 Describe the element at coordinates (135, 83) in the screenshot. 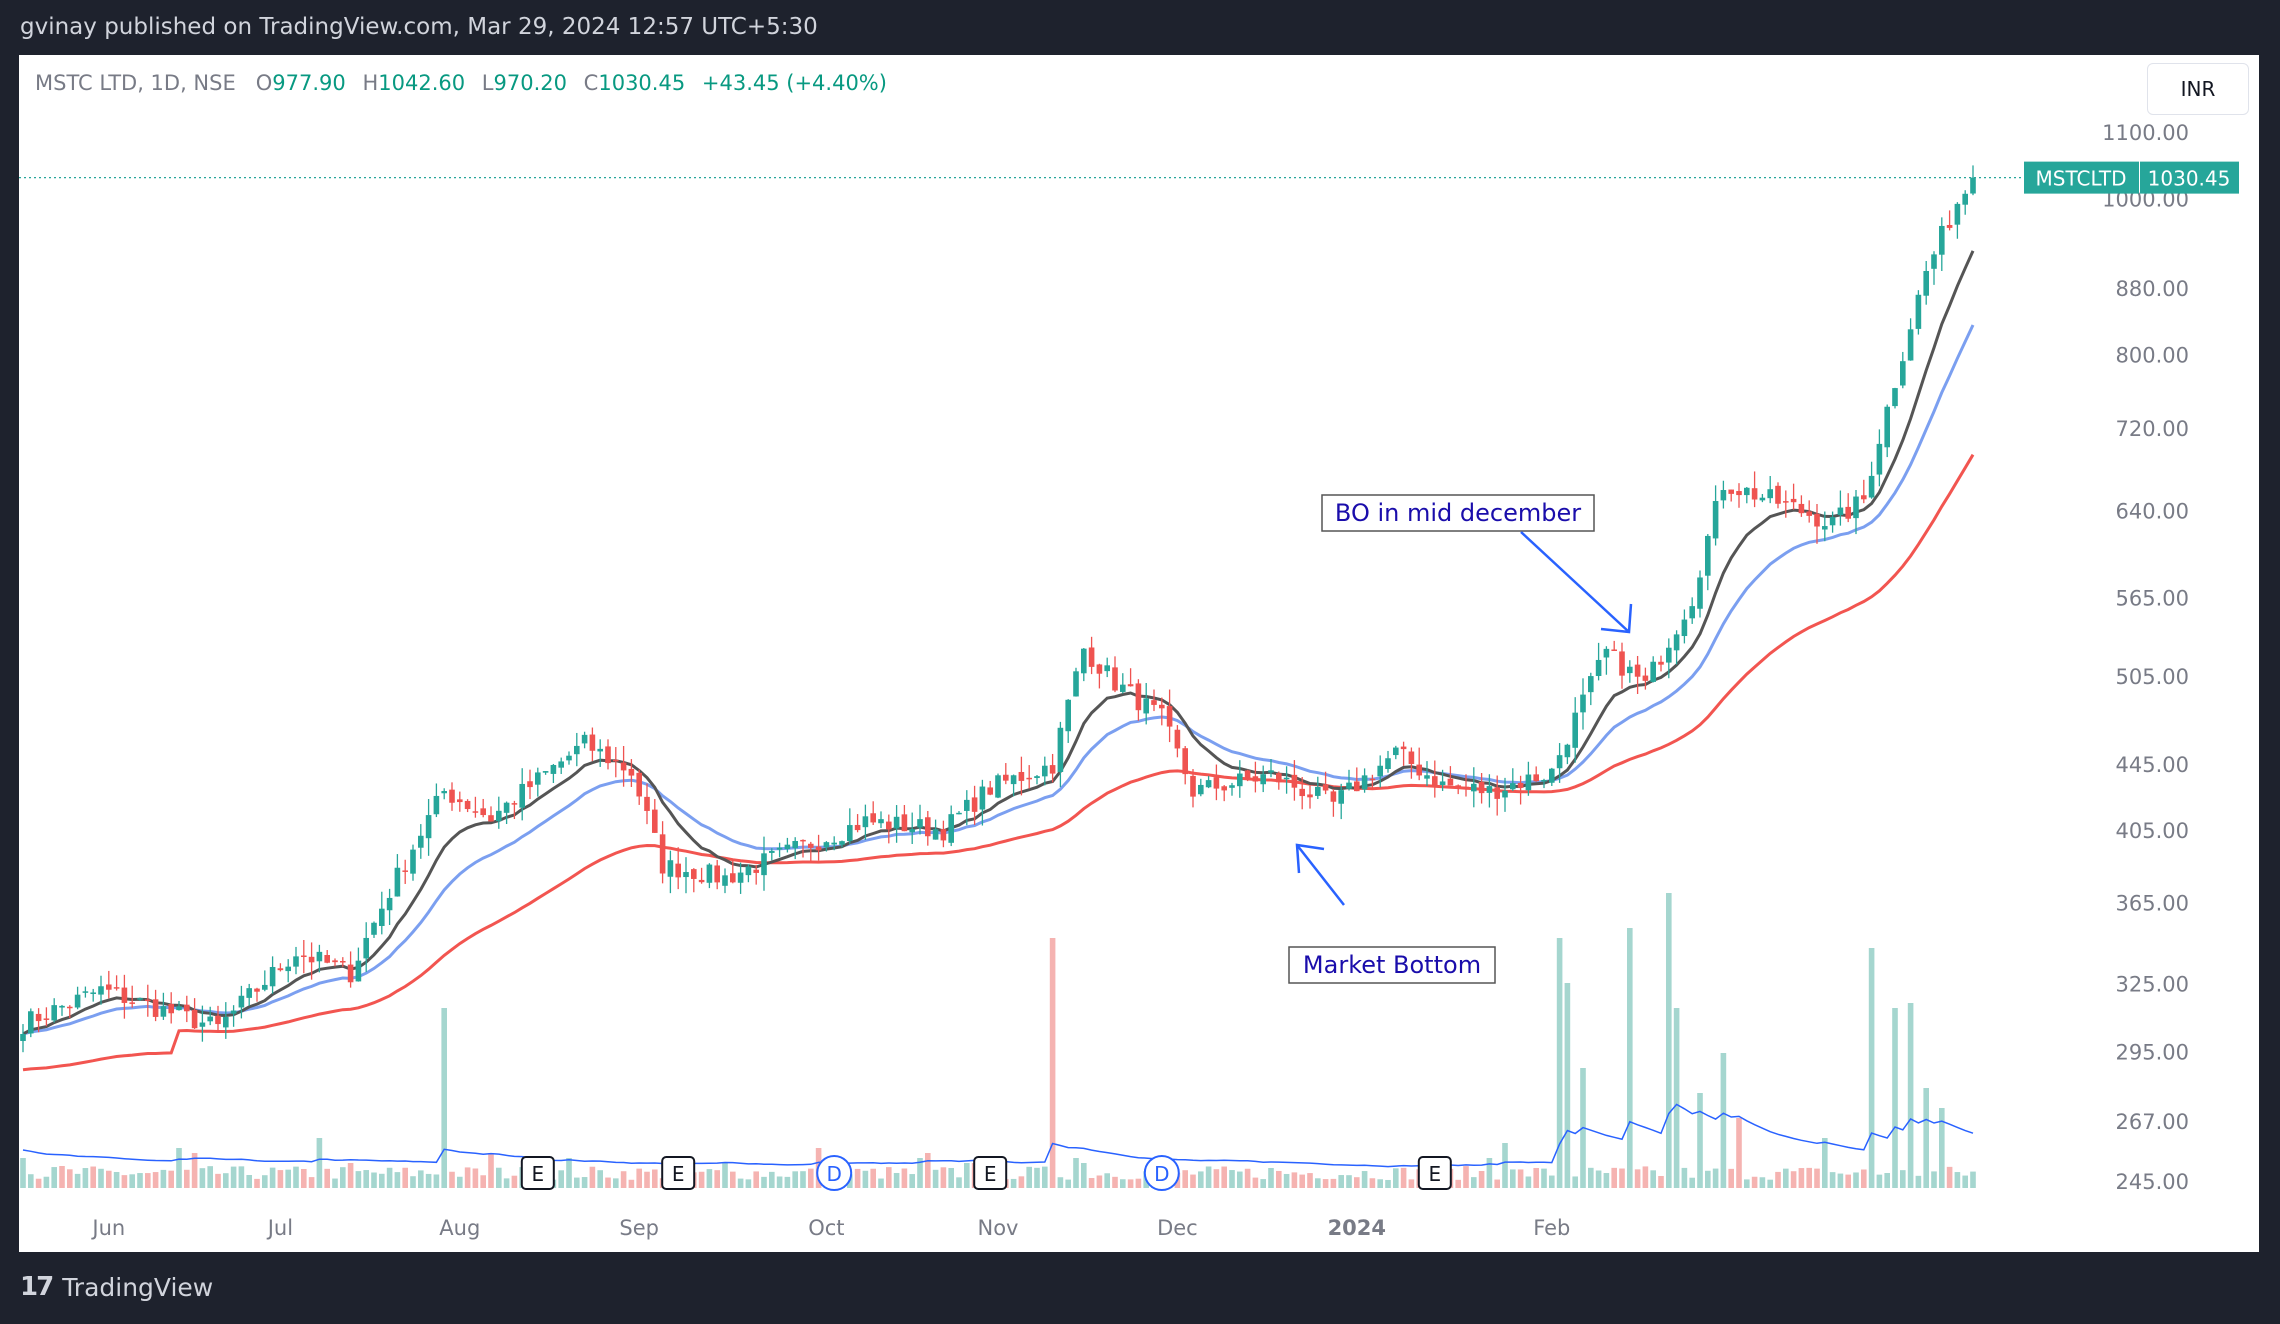

I see `legend-symbol: MSTC LTD, 1D, NSE` at that location.